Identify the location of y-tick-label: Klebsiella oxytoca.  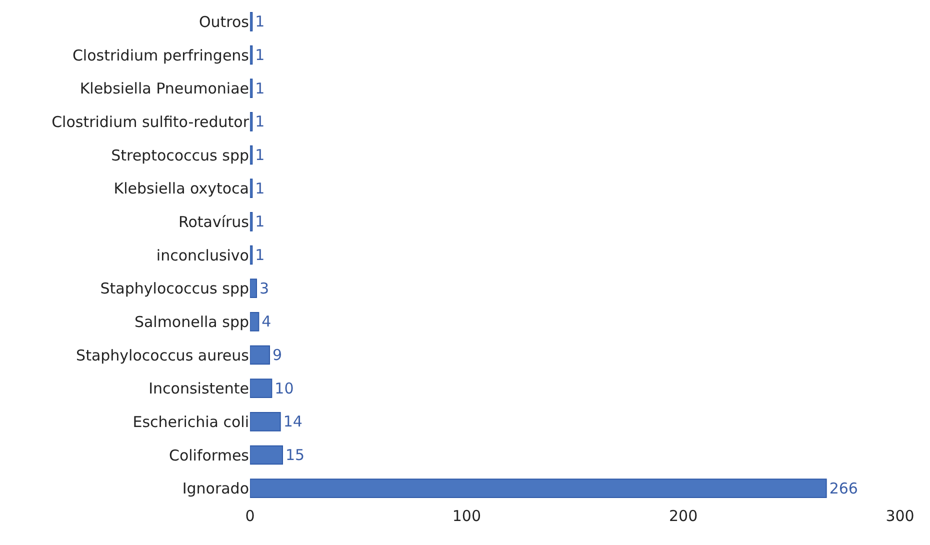
(181, 189).